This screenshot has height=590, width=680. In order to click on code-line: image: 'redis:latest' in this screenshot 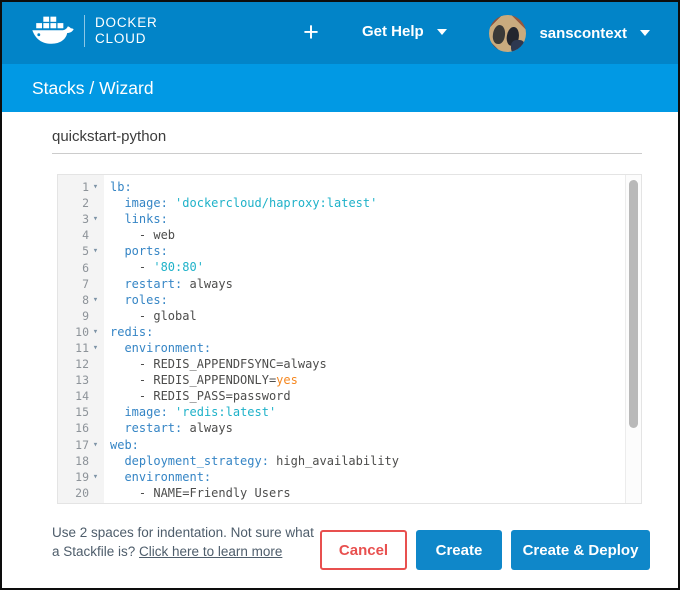, I will do `click(200, 412)`.